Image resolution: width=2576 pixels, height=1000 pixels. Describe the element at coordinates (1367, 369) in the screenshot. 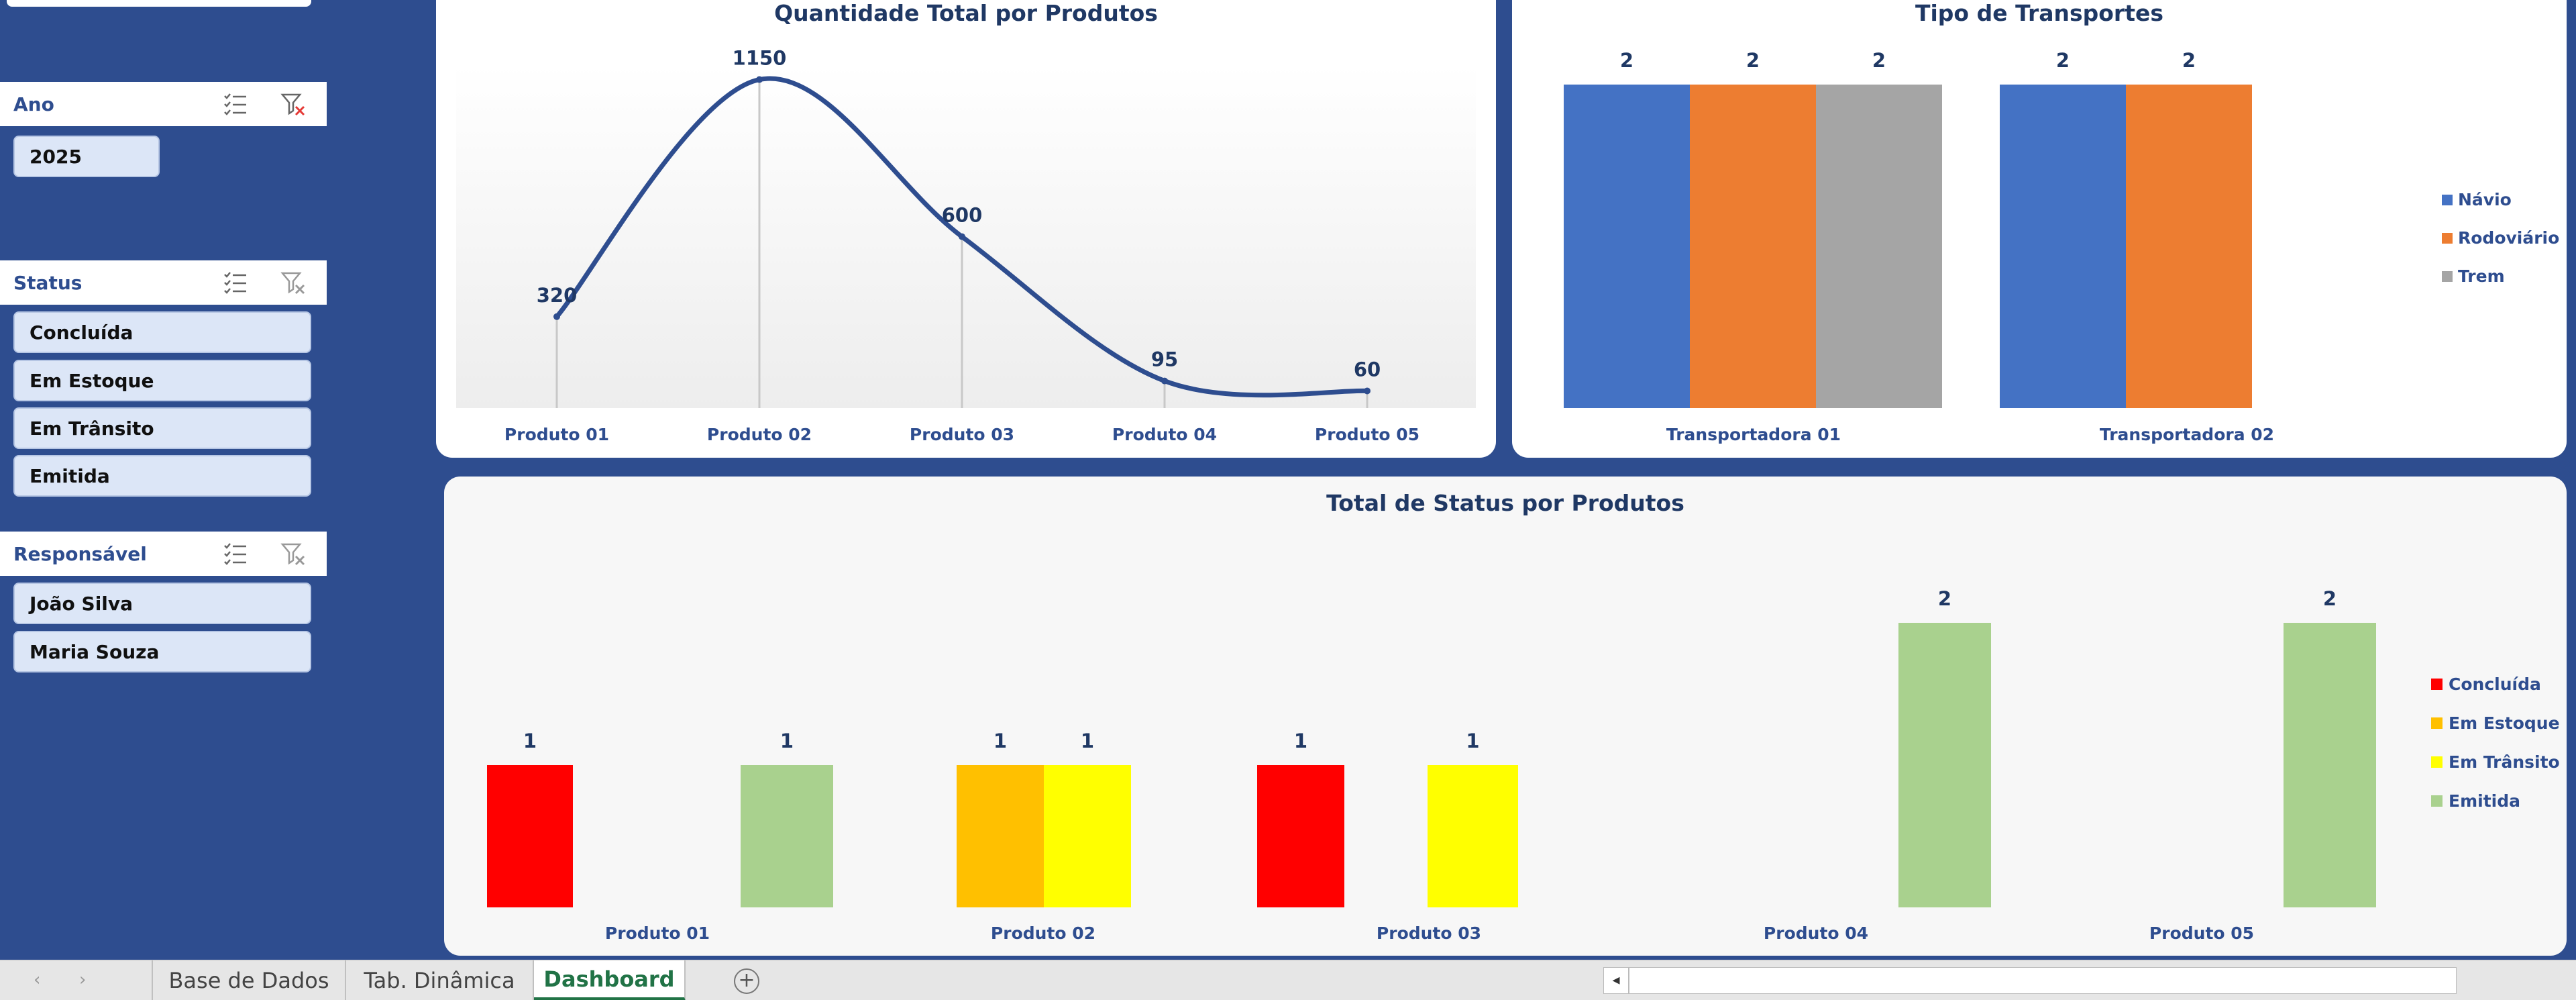

I see `data-label: 60` at that location.